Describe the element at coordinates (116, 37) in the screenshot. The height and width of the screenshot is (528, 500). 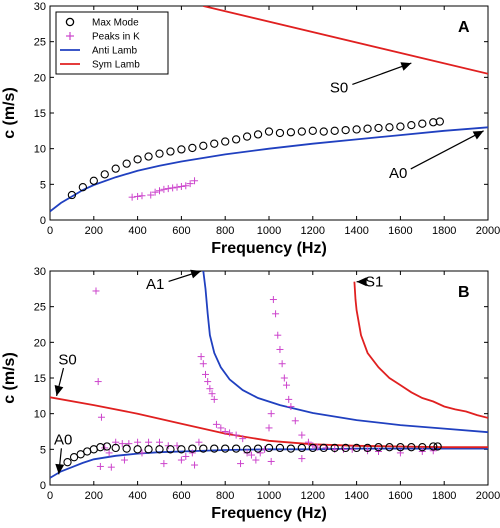
I see `legend-label: Peaks in K` at that location.